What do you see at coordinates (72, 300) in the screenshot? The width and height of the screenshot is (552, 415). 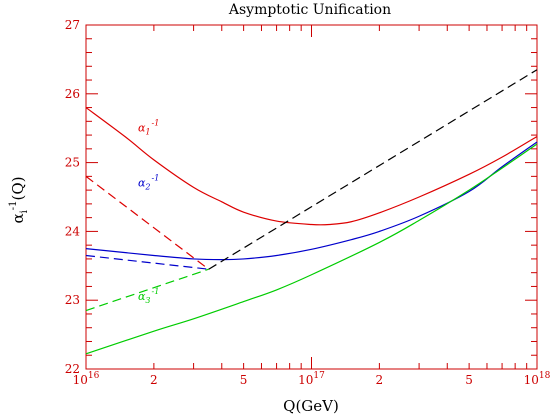 I see `y-tick-label: 23` at bounding box center [72, 300].